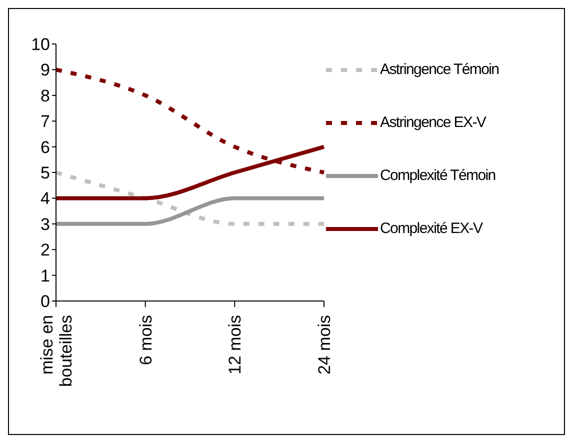  What do you see at coordinates (235, 345) in the screenshot?
I see `x-tick-label: 12 mois` at bounding box center [235, 345].